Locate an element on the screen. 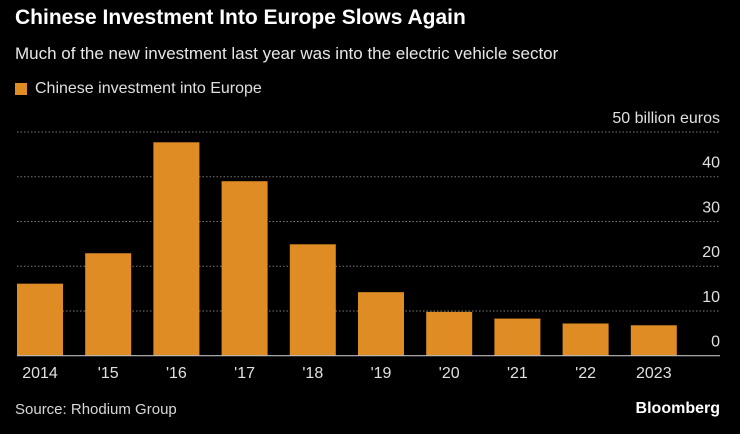  bloomberg-logo: Bloomberg is located at coordinates (677, 408).